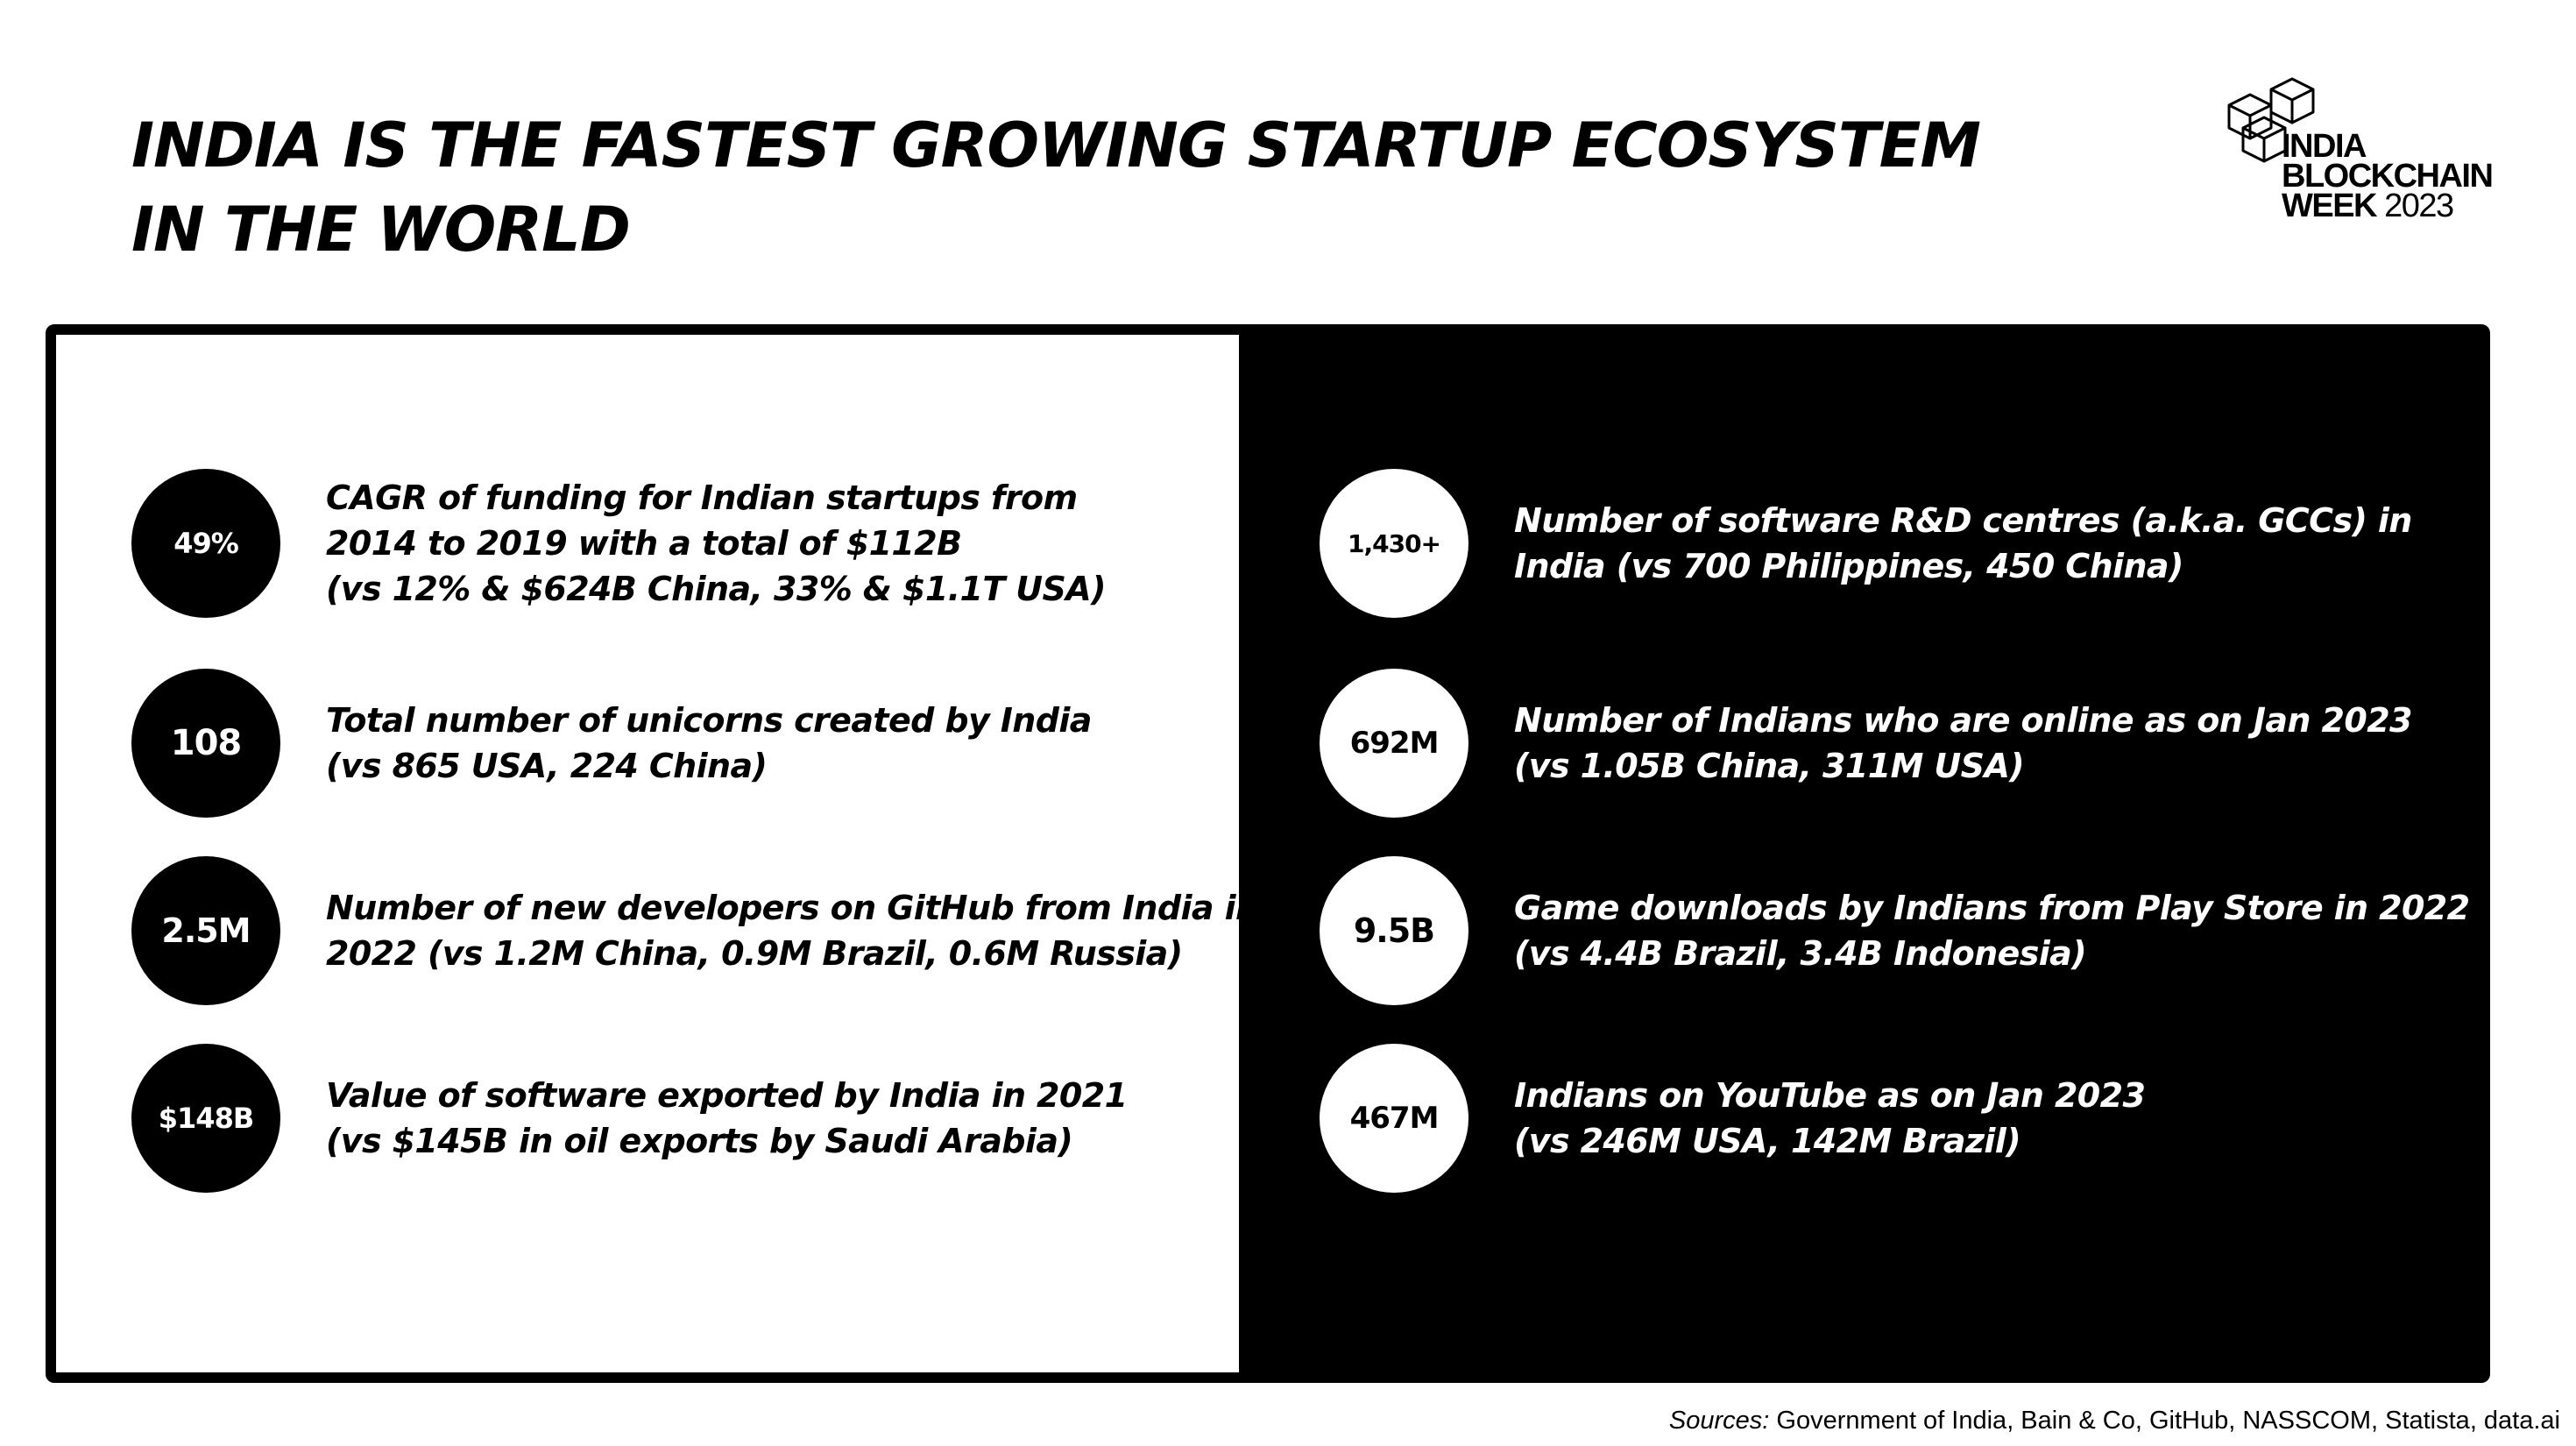  Describe the element at coordinates (2271, 120) in the screenshot. I see `cubes-icon` at that location.